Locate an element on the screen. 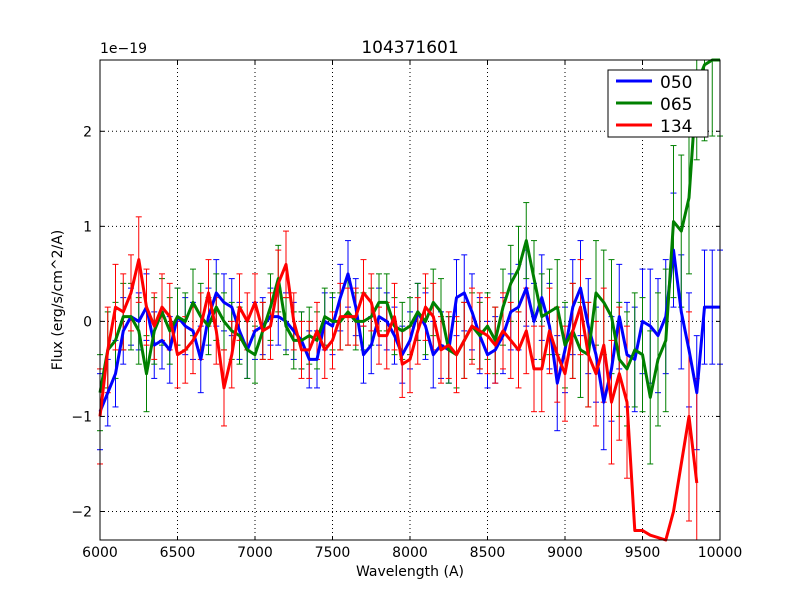 The height and width of the screenshot is (600, 800). legend-label-134: 134 is located at coordinates (676, 127).